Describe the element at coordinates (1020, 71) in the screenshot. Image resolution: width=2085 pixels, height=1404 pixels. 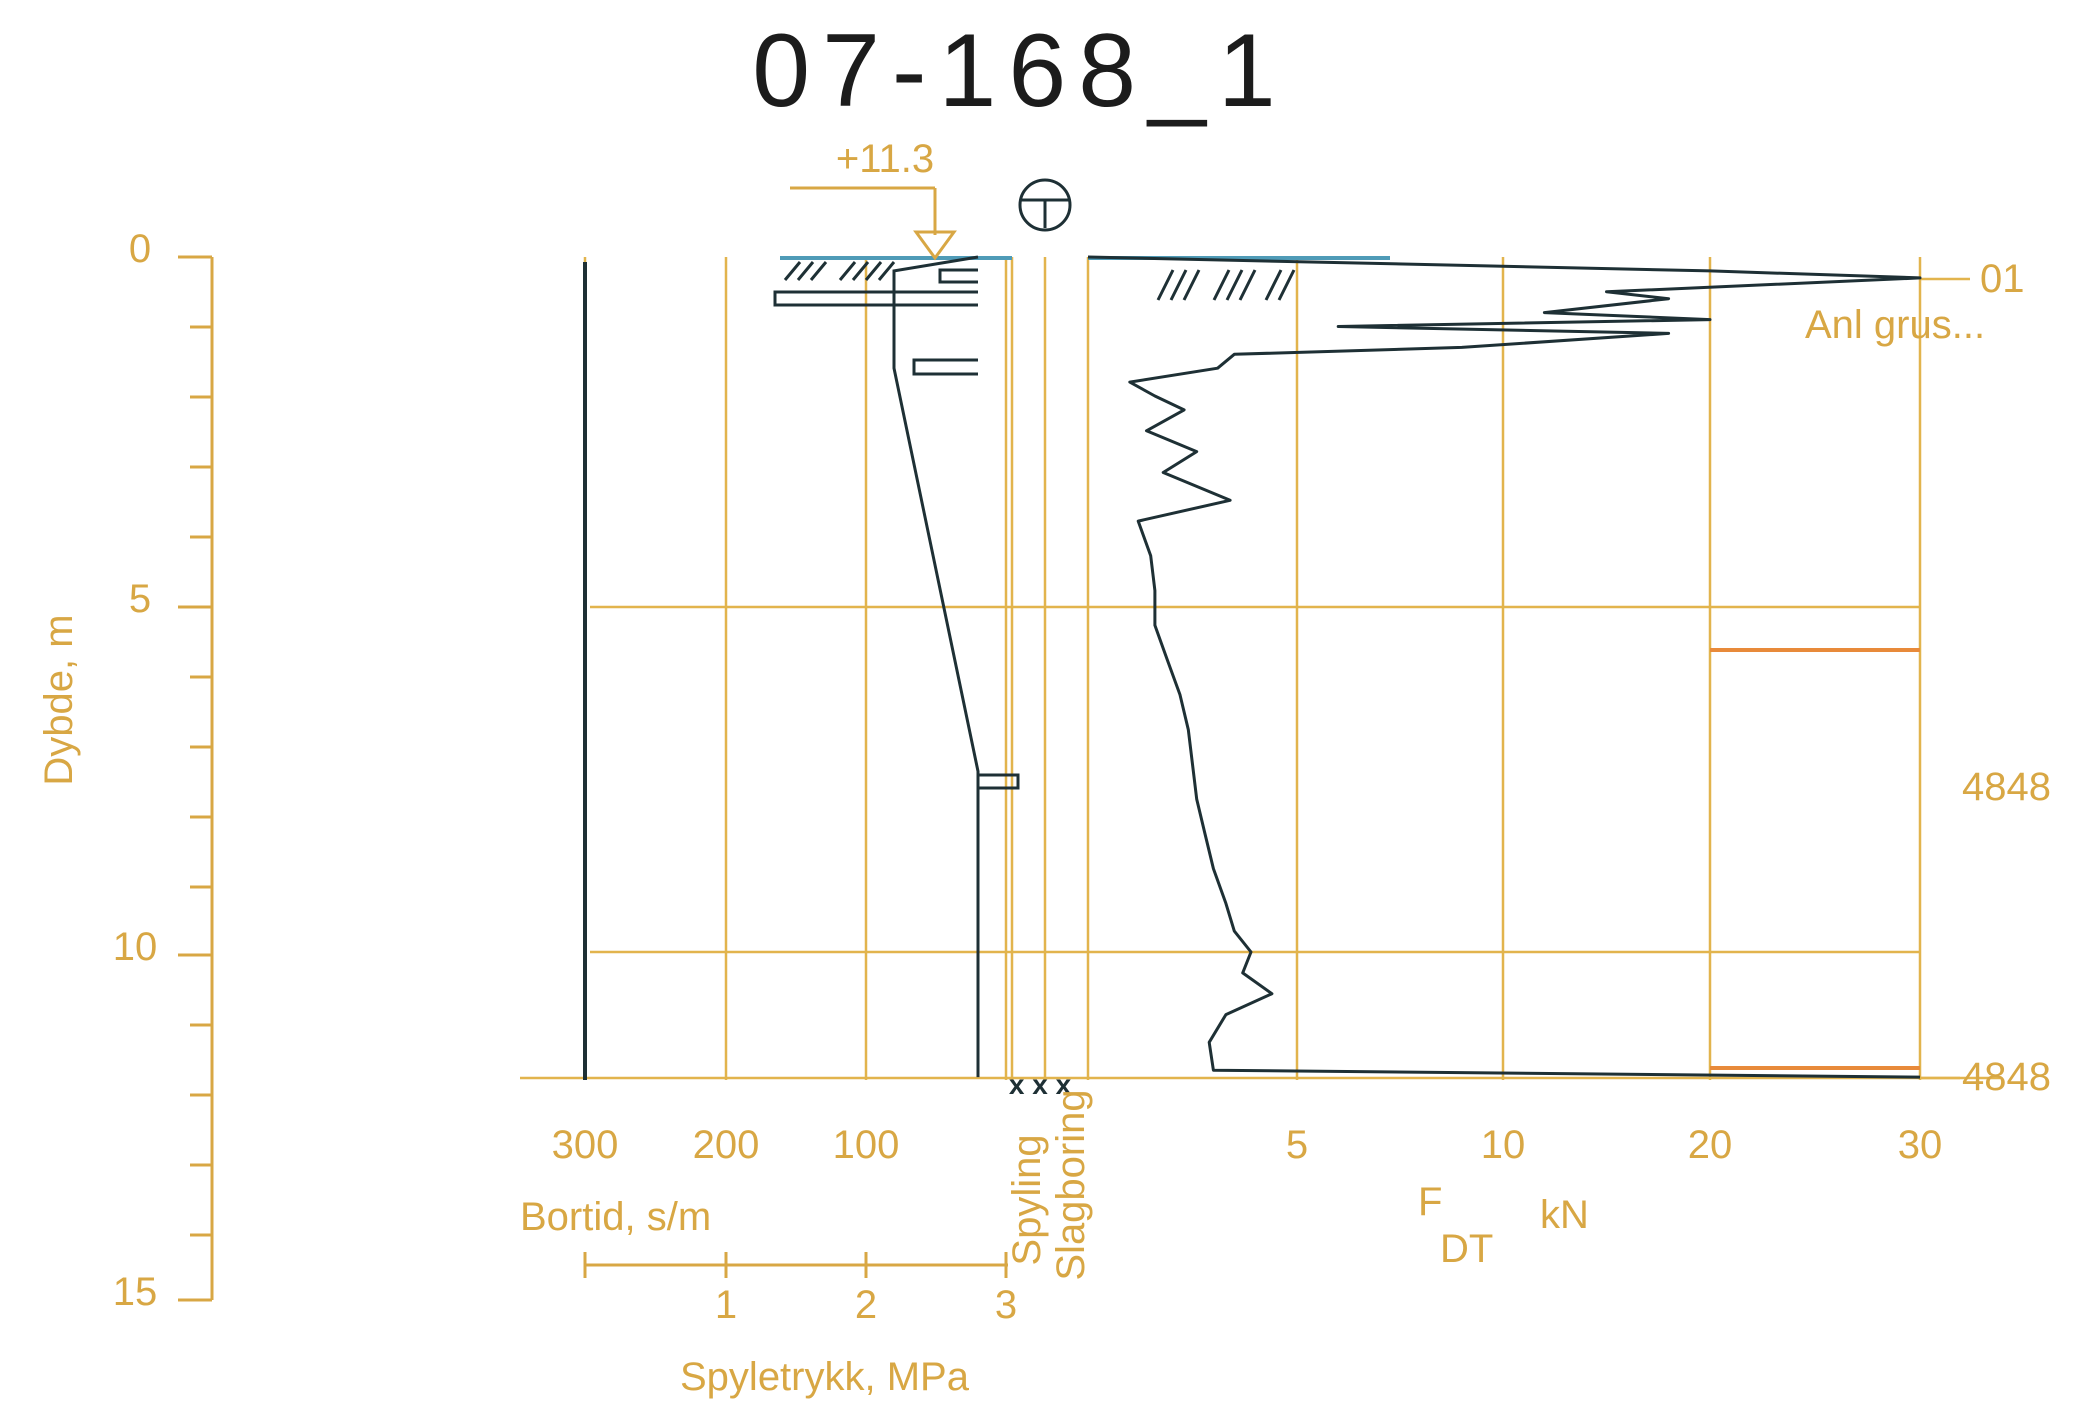
I see `chart-title: 07-168_1` at that location.